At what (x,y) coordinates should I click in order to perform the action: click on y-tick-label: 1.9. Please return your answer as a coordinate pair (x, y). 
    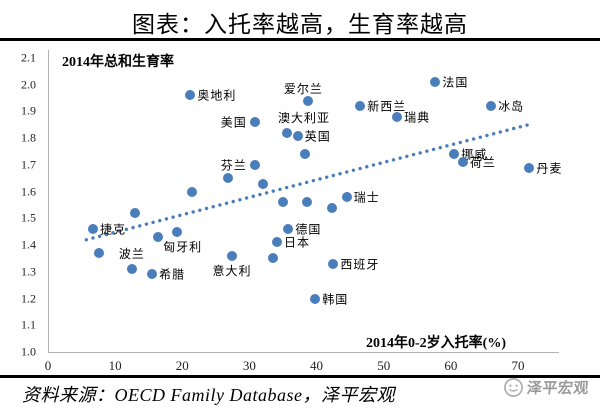
    Looking at the image, I should click on (28, 110).